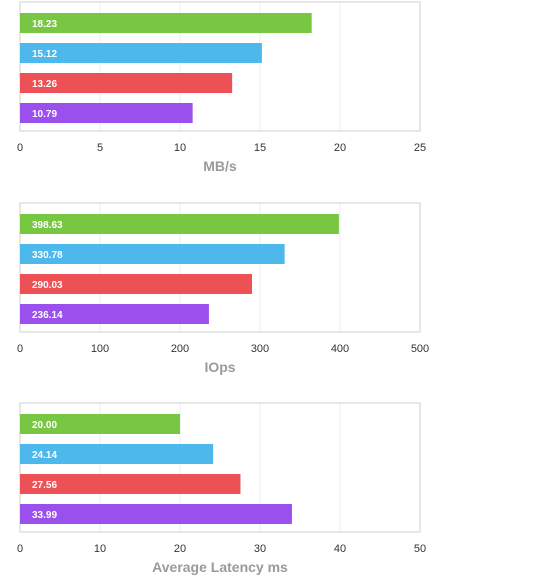 The width and height of the screenshot is (560, 585). Describe the element at coordinates (220, 567) in the screenshot. I see `x-axis-label: Average Latency ms` at that location.